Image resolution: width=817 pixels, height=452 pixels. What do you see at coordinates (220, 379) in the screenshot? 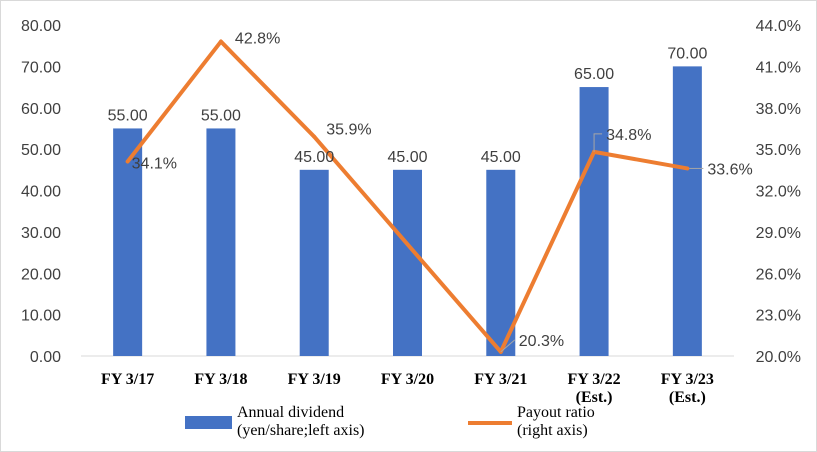
I see `x-axis-category-label: FY 3/18` at bounding box center [220, 379].